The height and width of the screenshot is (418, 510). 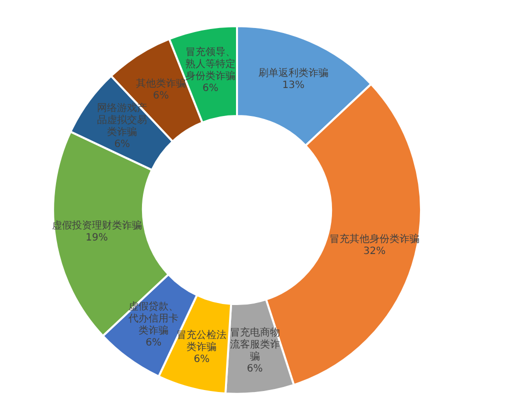 I want to click on slice-label: 刷单返利类诈骗, so click(x=293, y=73).